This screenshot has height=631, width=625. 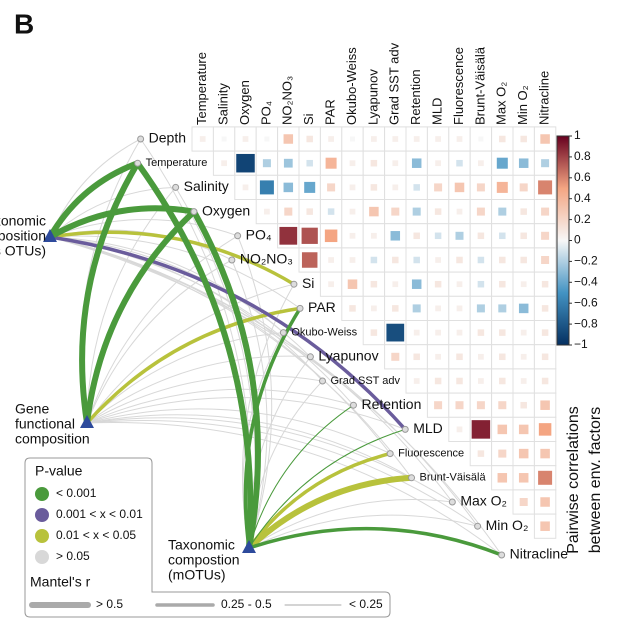 What do you see at coordinates (577, 135) in the screenshot?
I see `colorbar-tick-label: 1` at bounding box center [577, 135].